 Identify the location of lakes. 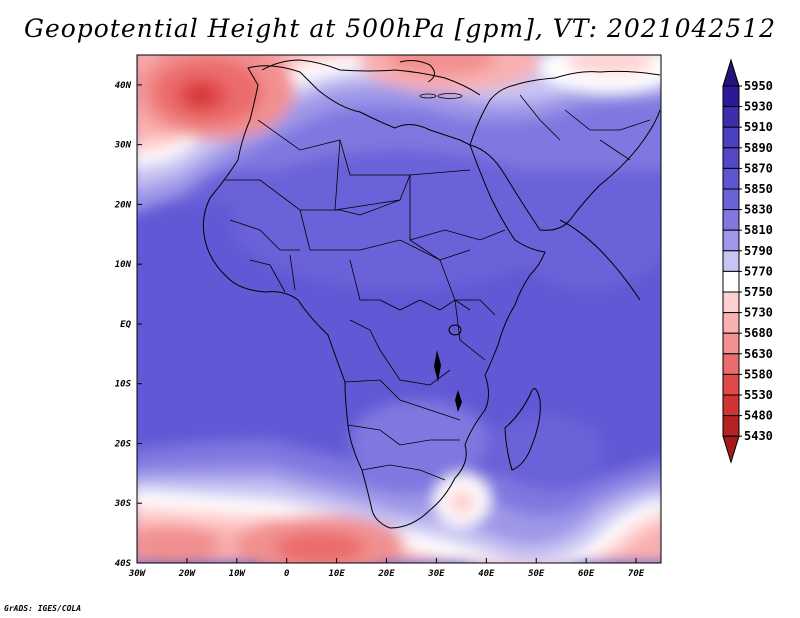
(441, 252).